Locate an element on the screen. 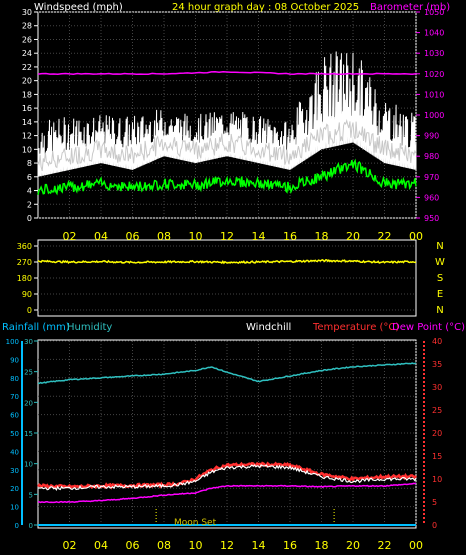 This screenshot has height=555, width=466. humidity-series is located at coordinates (227, 373).